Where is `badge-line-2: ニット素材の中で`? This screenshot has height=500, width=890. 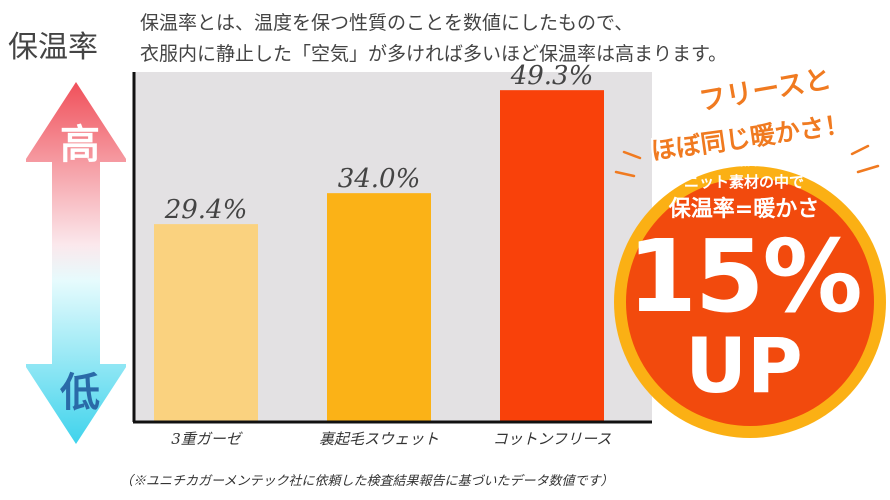
badge-line-2: ニット素材の中で is located at coordinates (743, 182).